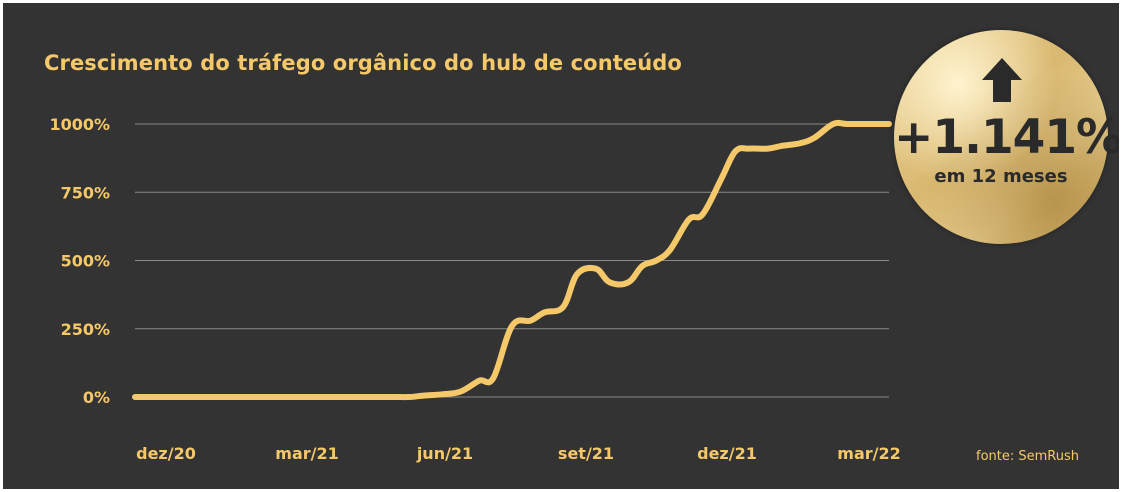 This screenshot has width=1122, height=492. I want to click on x-tick-label: jun/21, so click(444, 453).